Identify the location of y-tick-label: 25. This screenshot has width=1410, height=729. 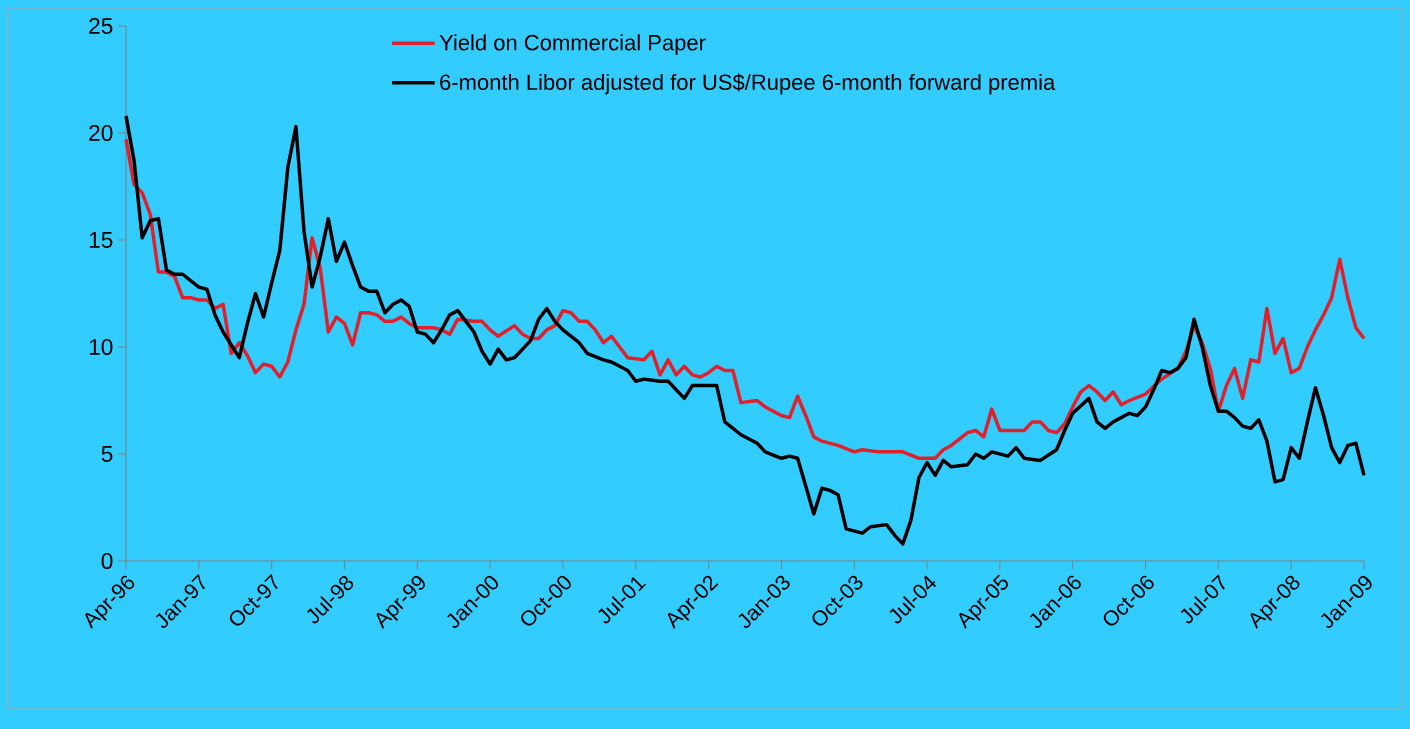
(101, 26).